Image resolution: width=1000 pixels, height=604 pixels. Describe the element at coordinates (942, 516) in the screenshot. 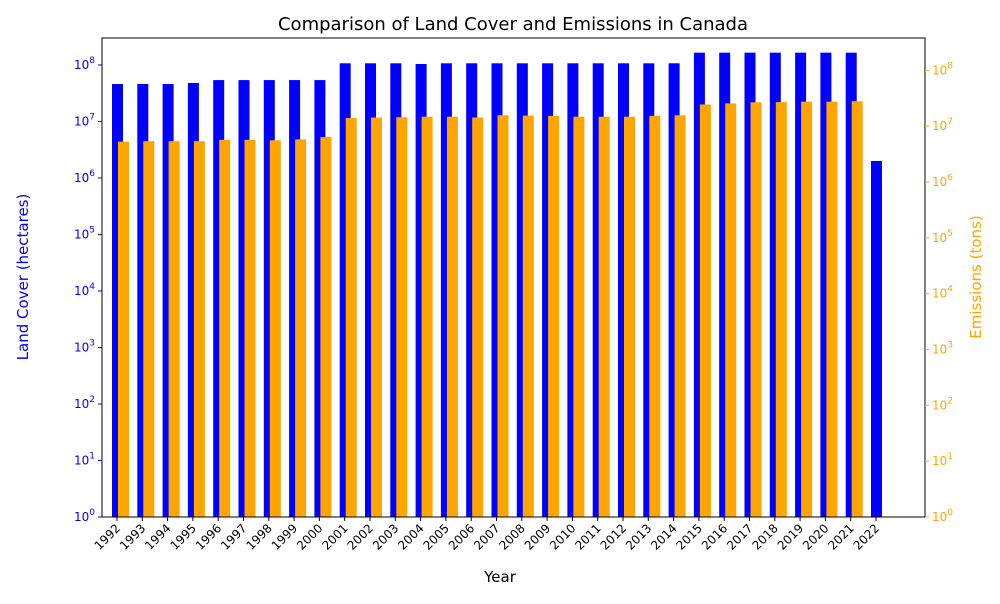

I see `right-axis-tick-label: 10⁰` at that location.